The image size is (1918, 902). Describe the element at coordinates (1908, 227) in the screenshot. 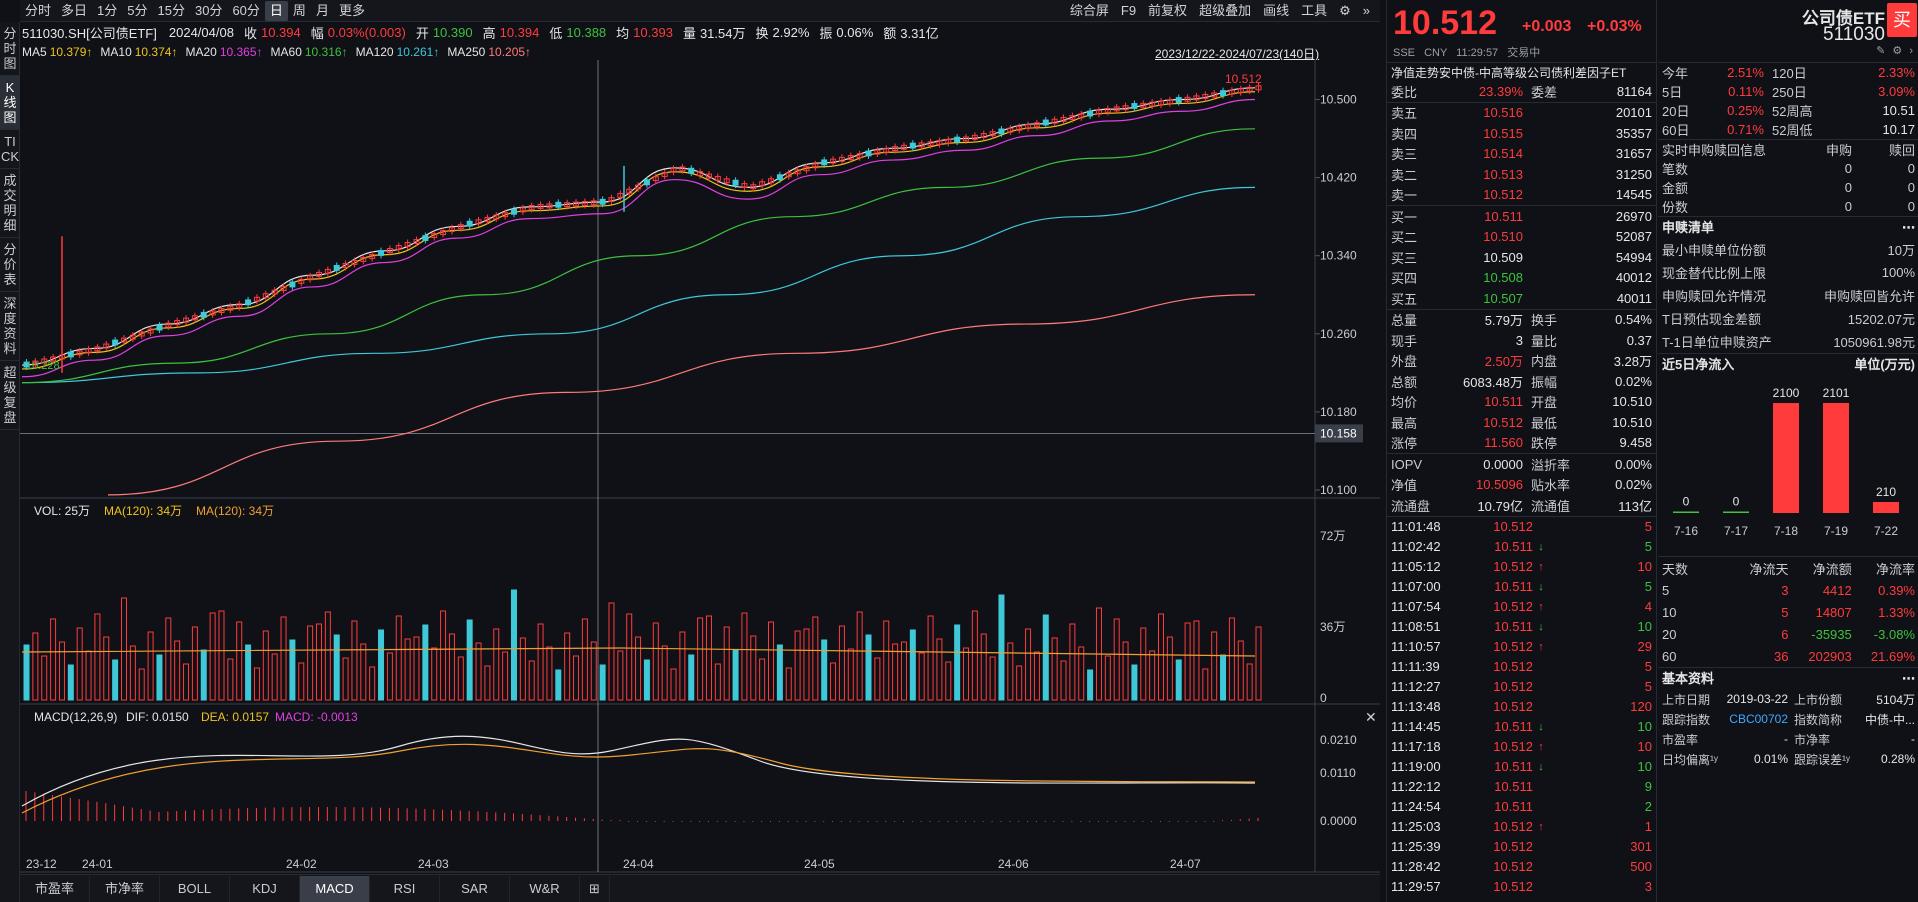

I see `more-icon: ⋯` at that location.